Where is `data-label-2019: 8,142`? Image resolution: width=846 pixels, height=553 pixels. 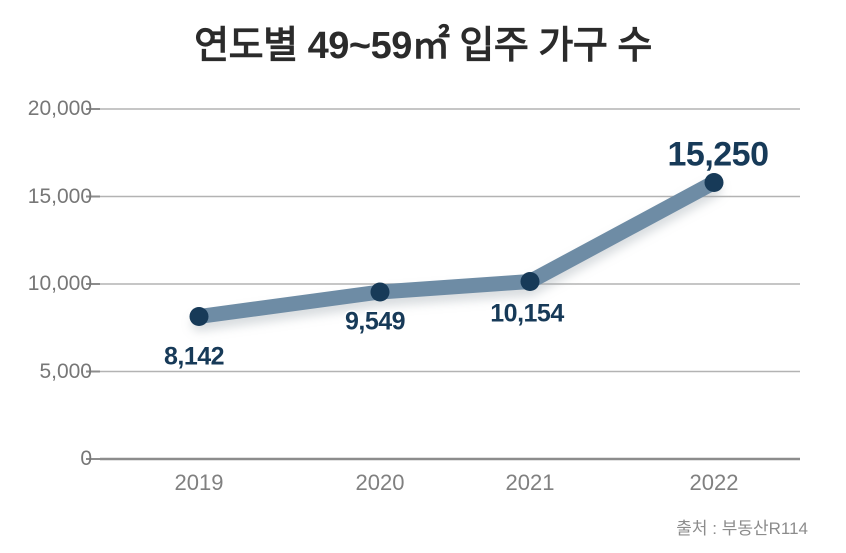
data-label-2019: 8,142 is located at coordinates (194, 356).